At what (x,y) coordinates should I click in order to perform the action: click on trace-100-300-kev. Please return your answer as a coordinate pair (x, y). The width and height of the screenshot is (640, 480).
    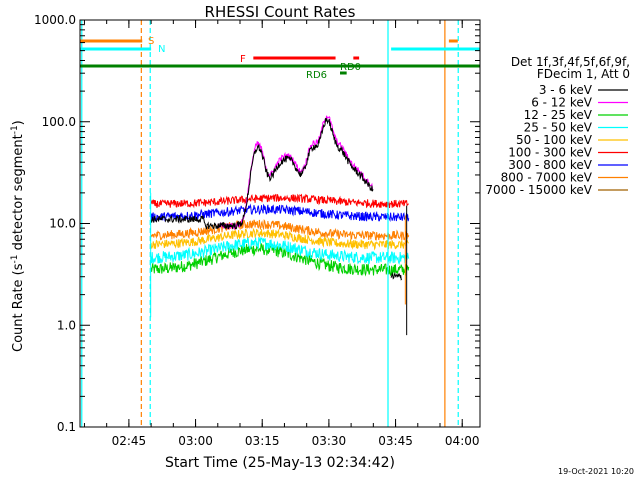
    Looking at the image, I should click on (279, 201).